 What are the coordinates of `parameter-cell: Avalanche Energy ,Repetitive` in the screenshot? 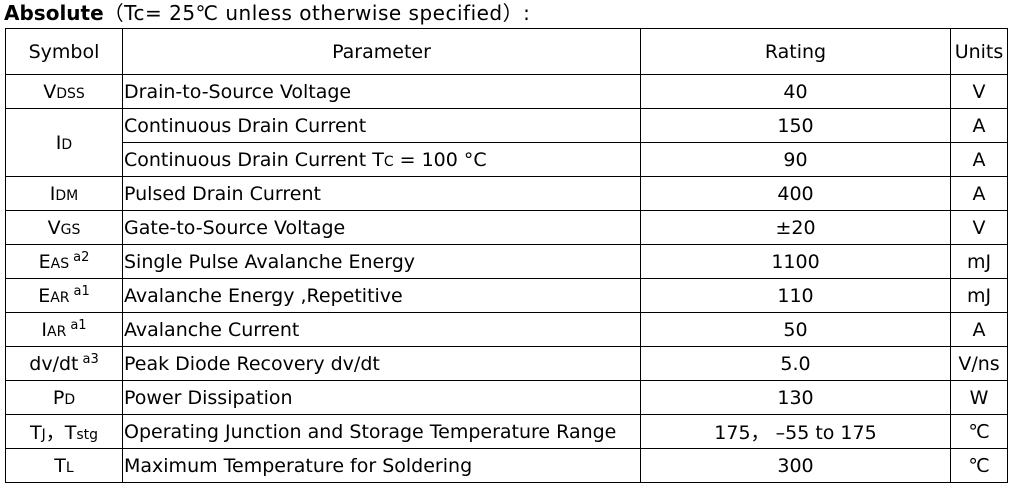 It's located at (381, 295).